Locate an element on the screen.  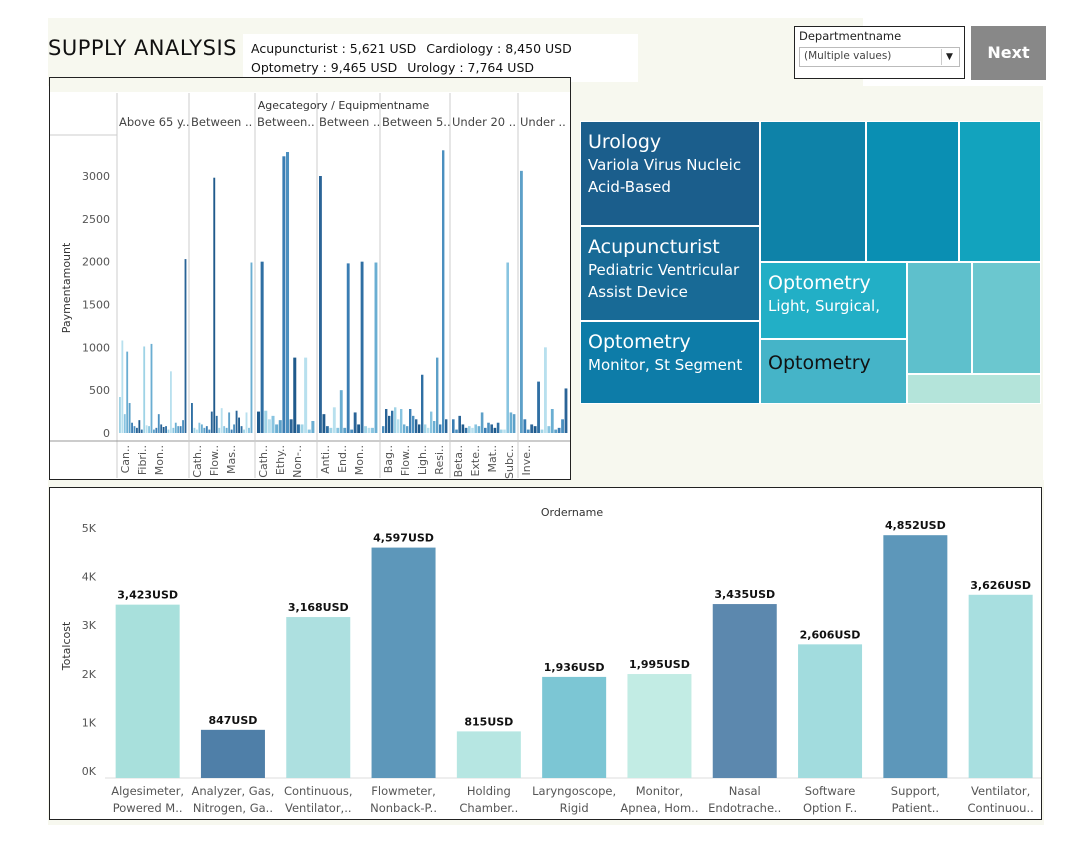
data-label: 3,168USD is located at coordinates (318, 607).